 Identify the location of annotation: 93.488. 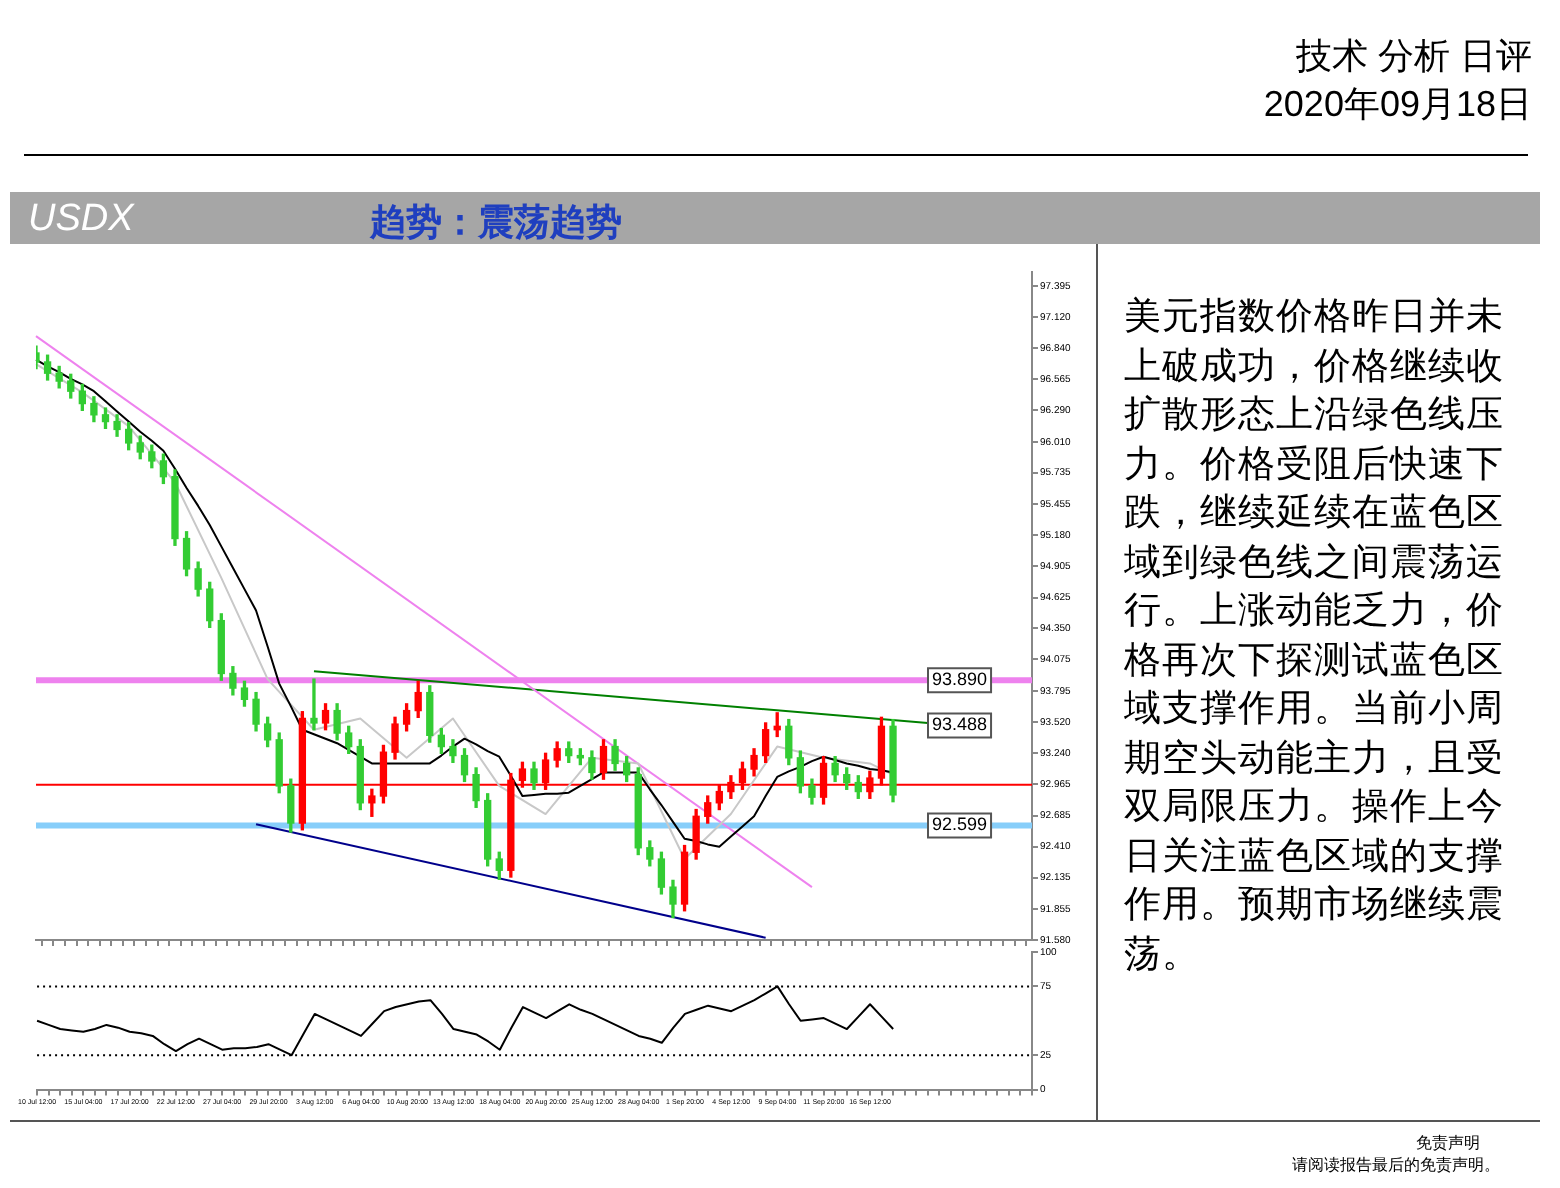
(960, 724).